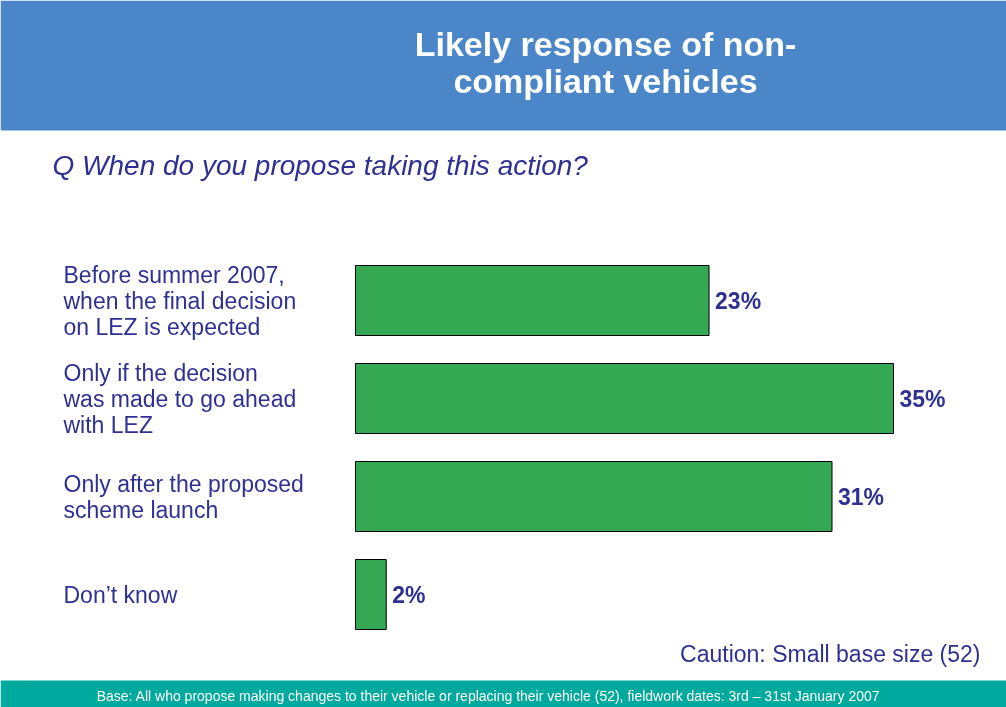 This screenshot has width=1006, height=707. What do you see at coordinates (738, 300) in the screenshot?
I see `data-label: 23%` at bounding box center [738, 300].